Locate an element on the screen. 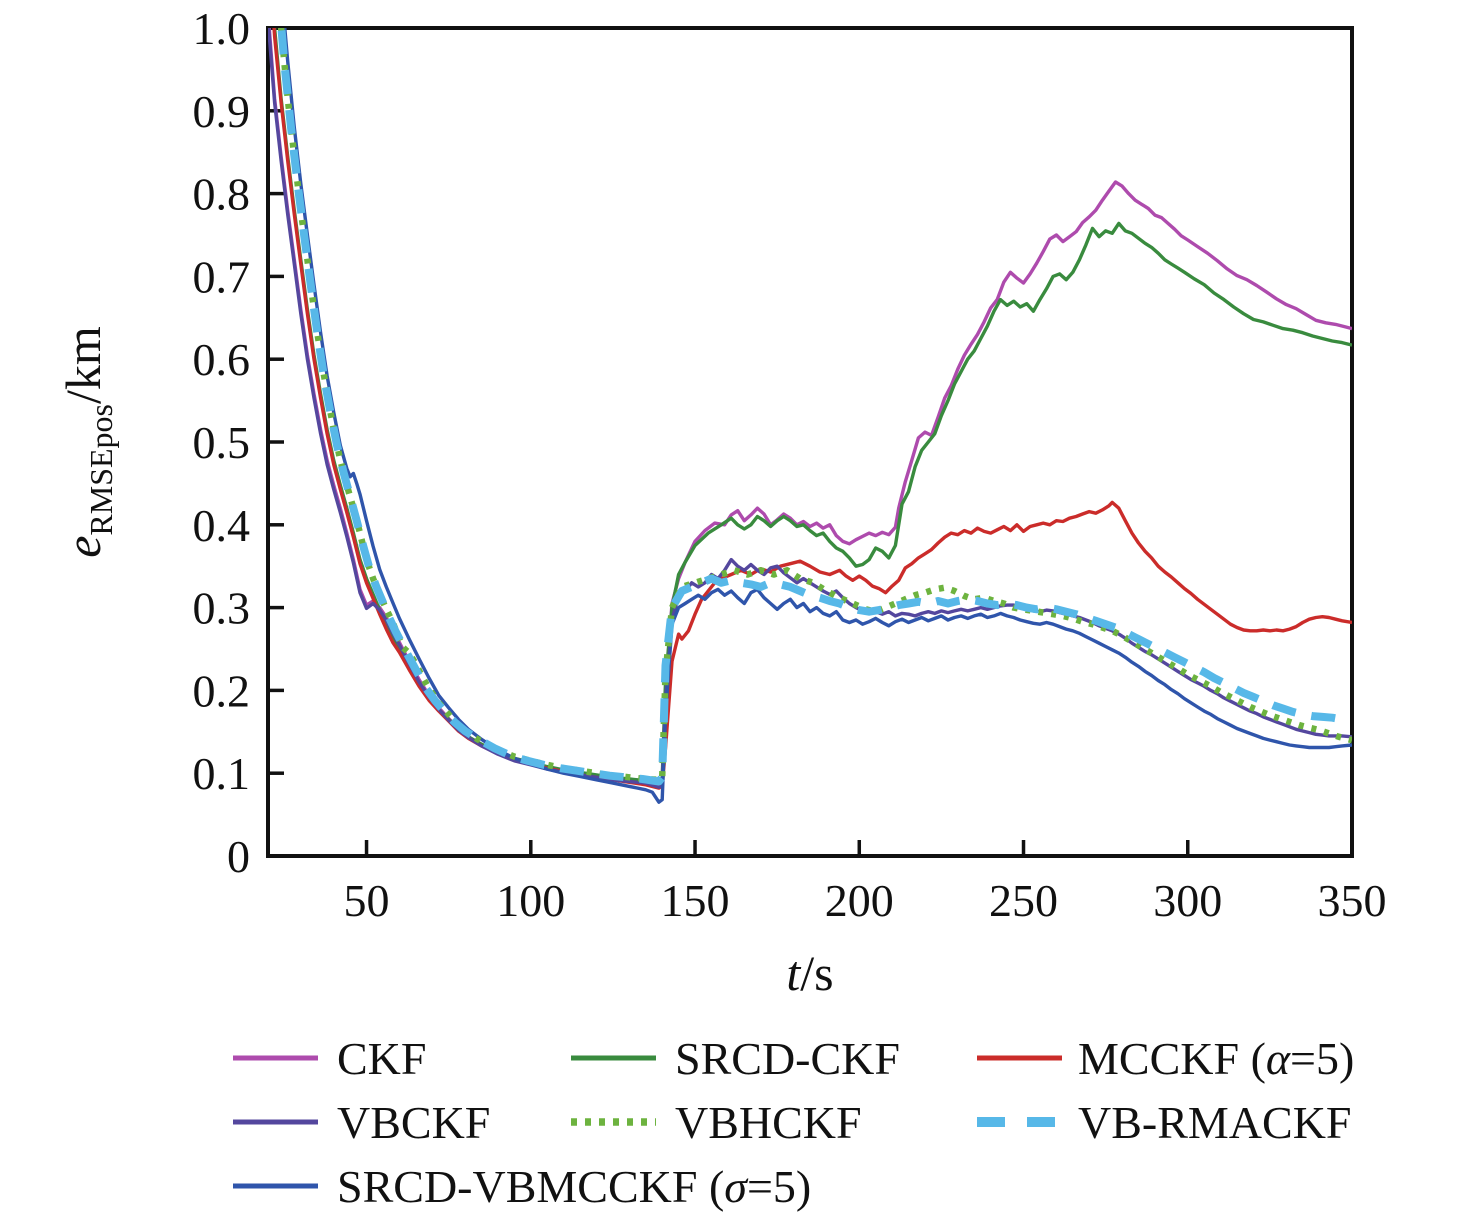 The image size is (1476, 1216). legend-item-SRCD-VBMCCKF: SRCD-VBMCCKF (σ=5) is located at coordinates (522, 1186).